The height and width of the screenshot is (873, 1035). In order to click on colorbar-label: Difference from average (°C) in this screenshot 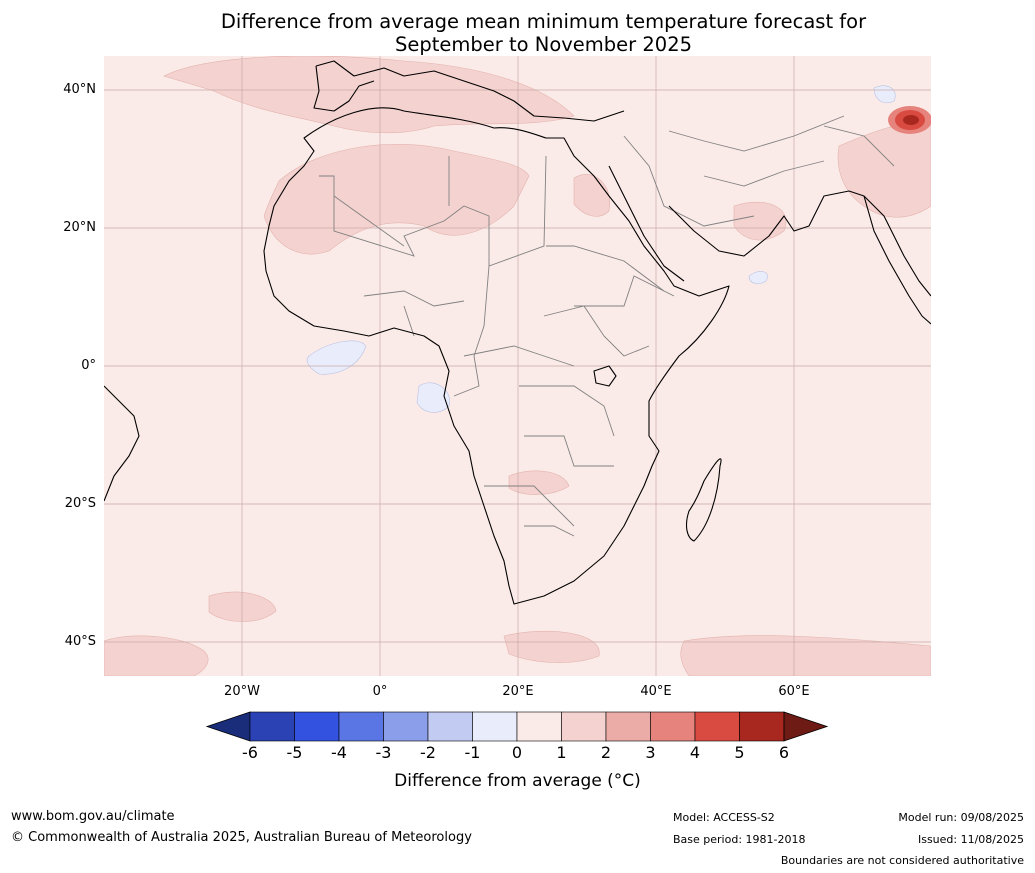, I will do `click(517, 781)`.